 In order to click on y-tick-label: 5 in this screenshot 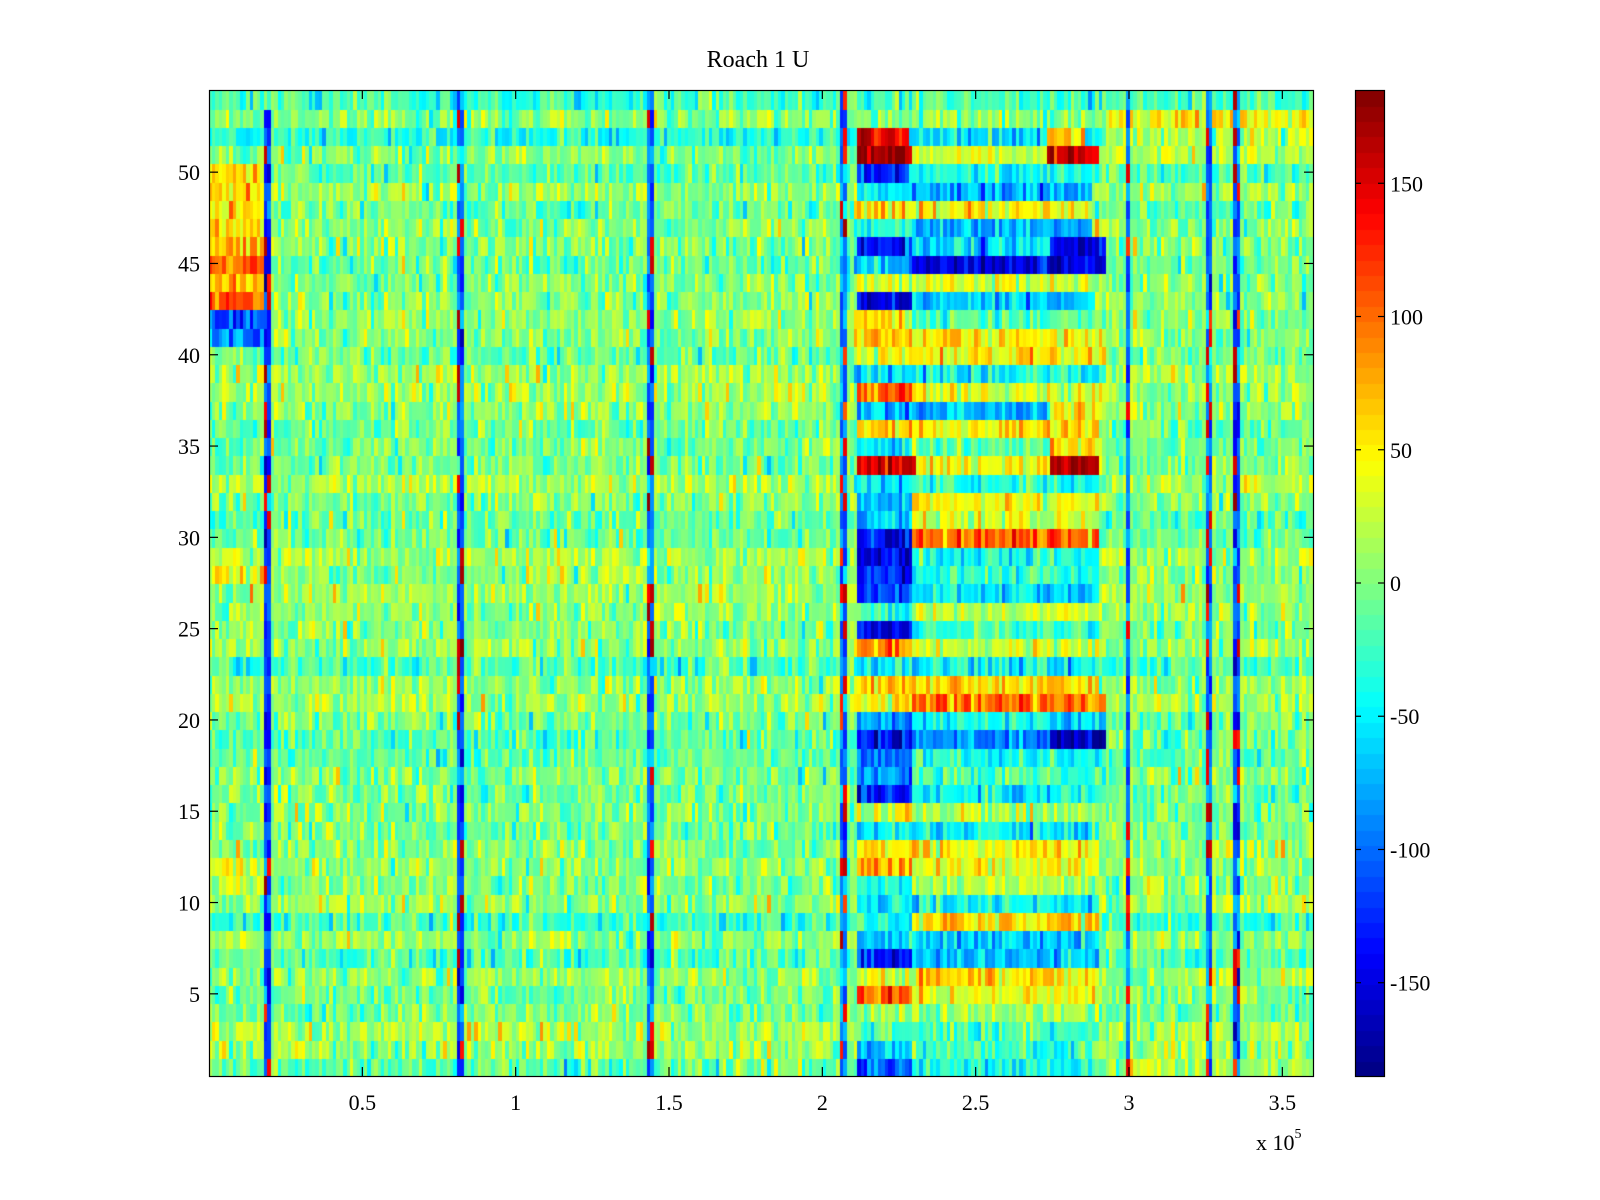, I will do `click(194, 994)`.